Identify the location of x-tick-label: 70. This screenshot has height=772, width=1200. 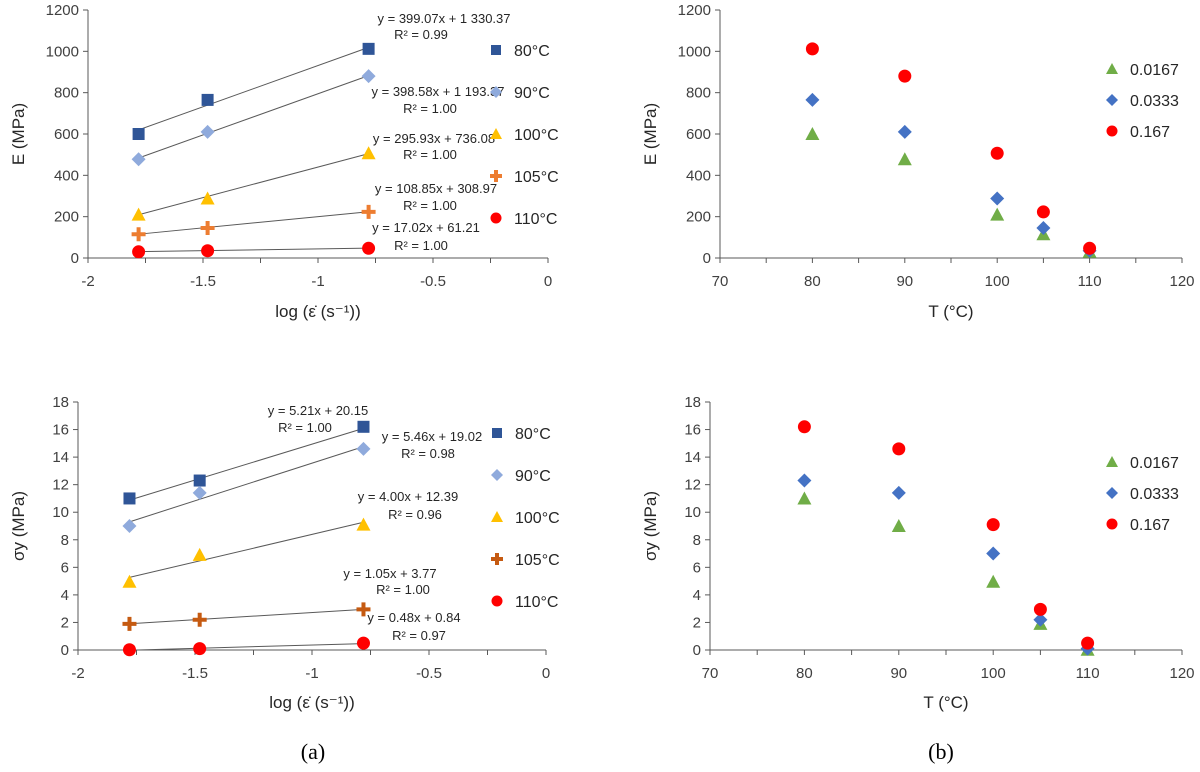
(710, 673).